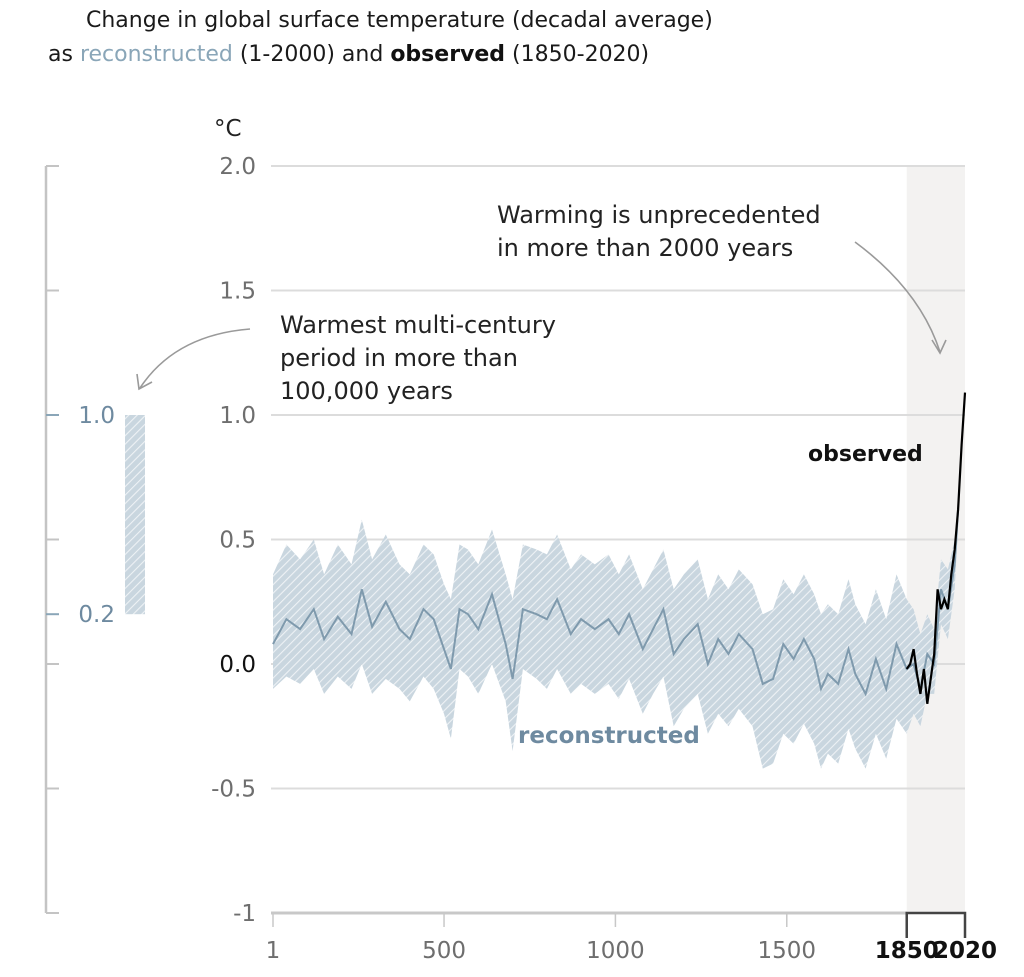 Image resolution: width=1024 pixels, height=977 pixels. I want to click on y-tick-label: 1.0, so click(237, 416).